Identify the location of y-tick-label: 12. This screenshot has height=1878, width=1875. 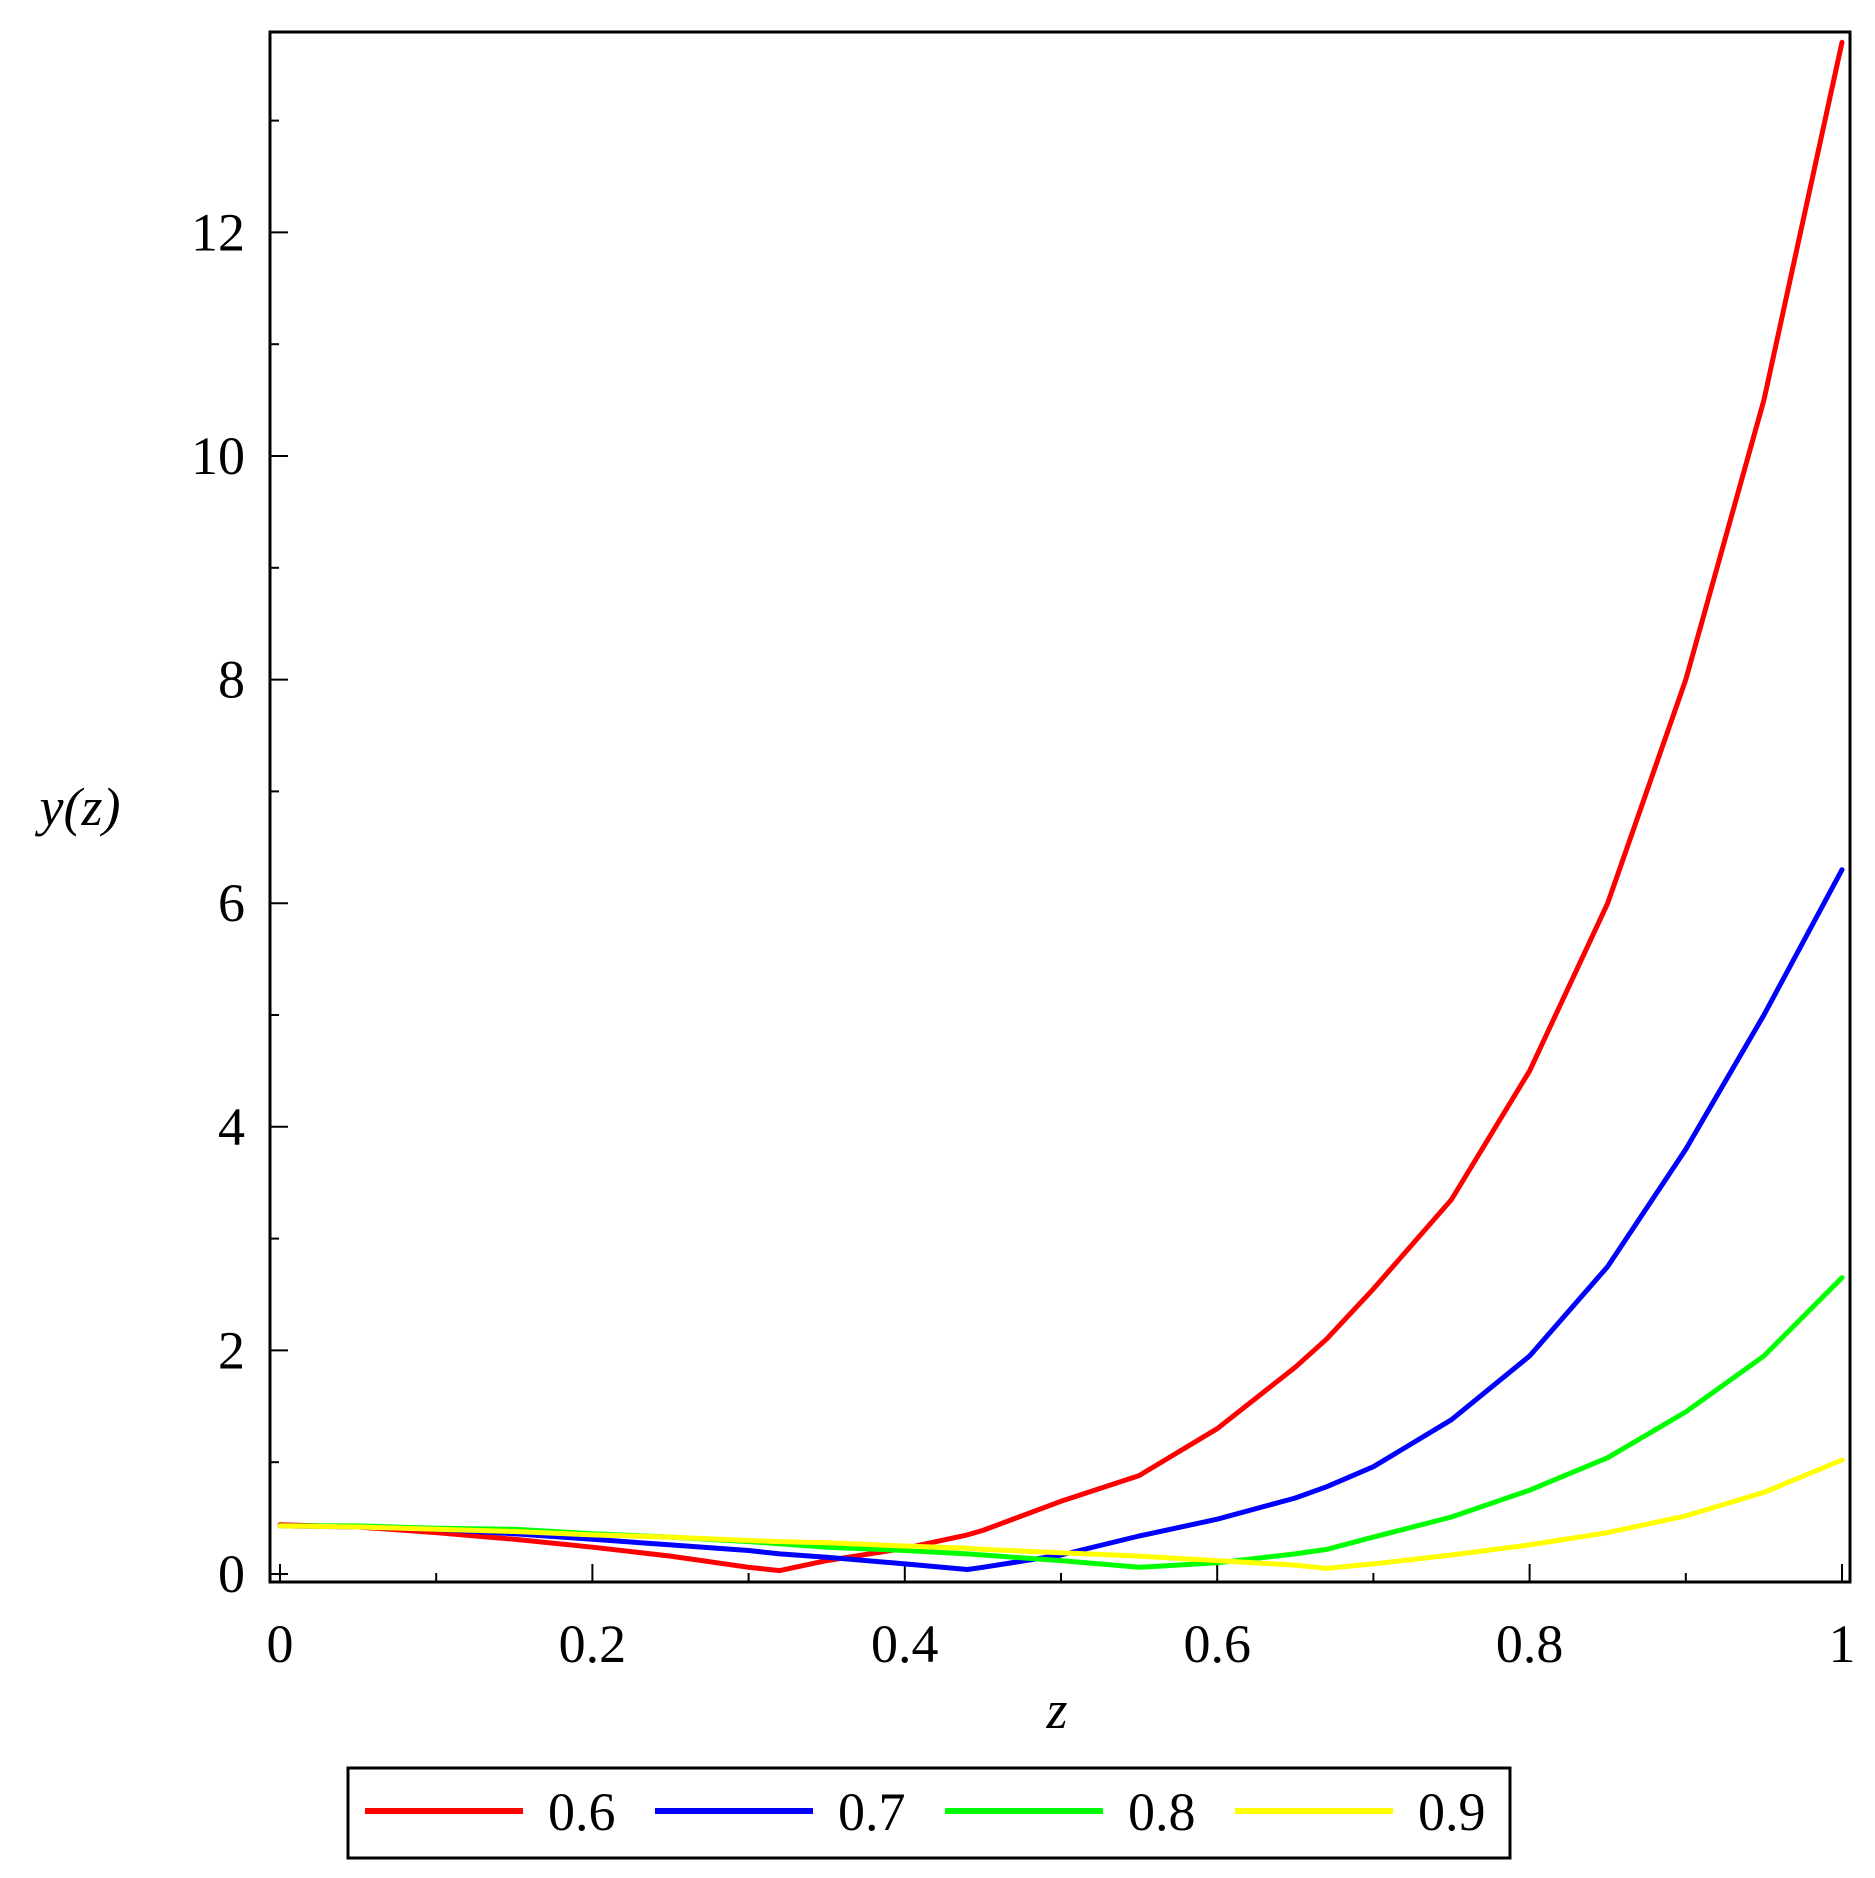
(218, 232).